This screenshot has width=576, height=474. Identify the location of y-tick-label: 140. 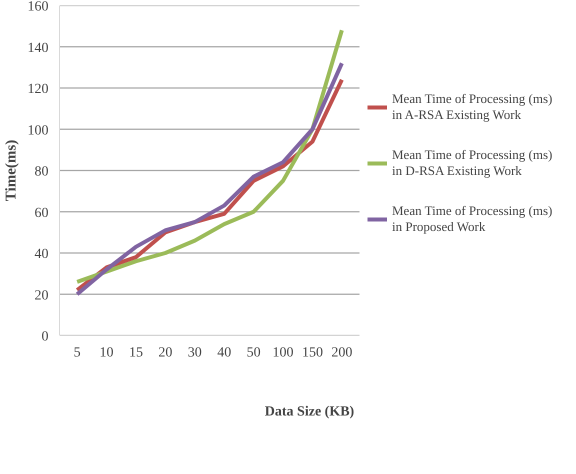
(38, 48).